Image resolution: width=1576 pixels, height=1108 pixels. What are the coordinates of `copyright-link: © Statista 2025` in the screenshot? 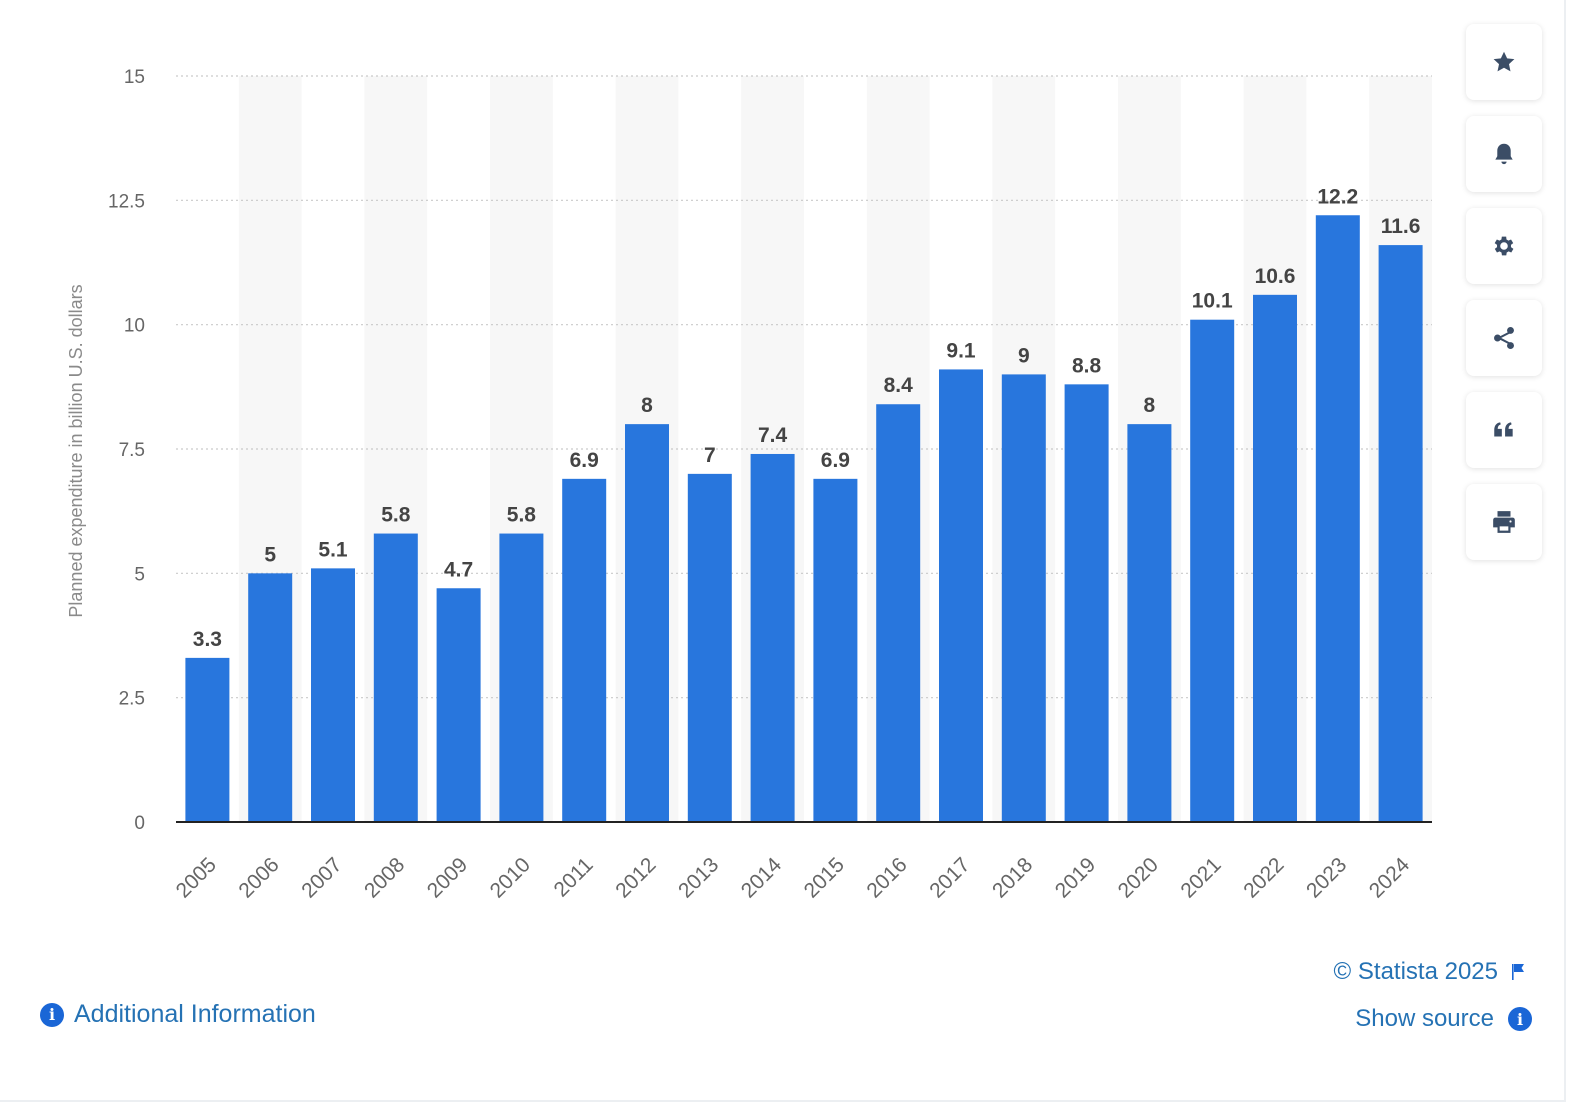 It's located at (1430, 972).